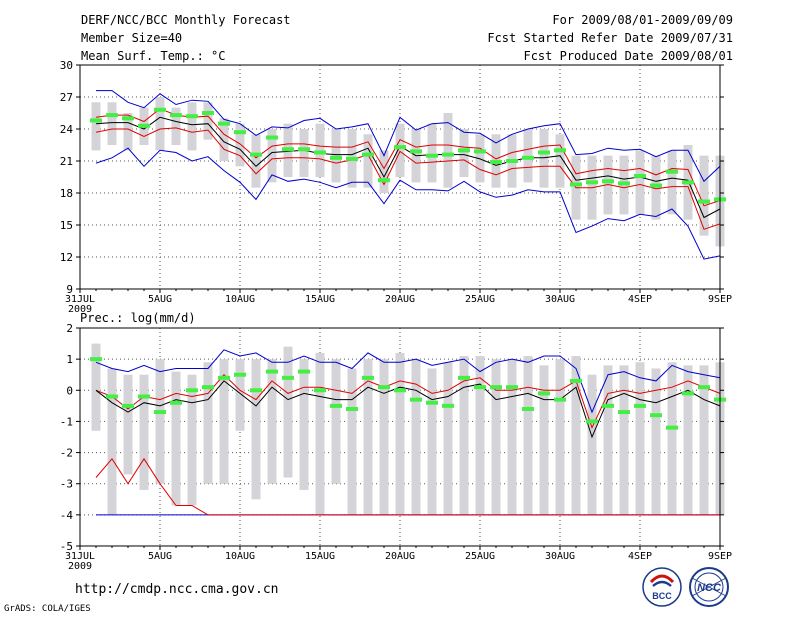 The height and width of the screenshot is (618, 800). Describe the element at coordinates (66, 546) in the screenshot. I see `y-tick-label: -5` at that location.